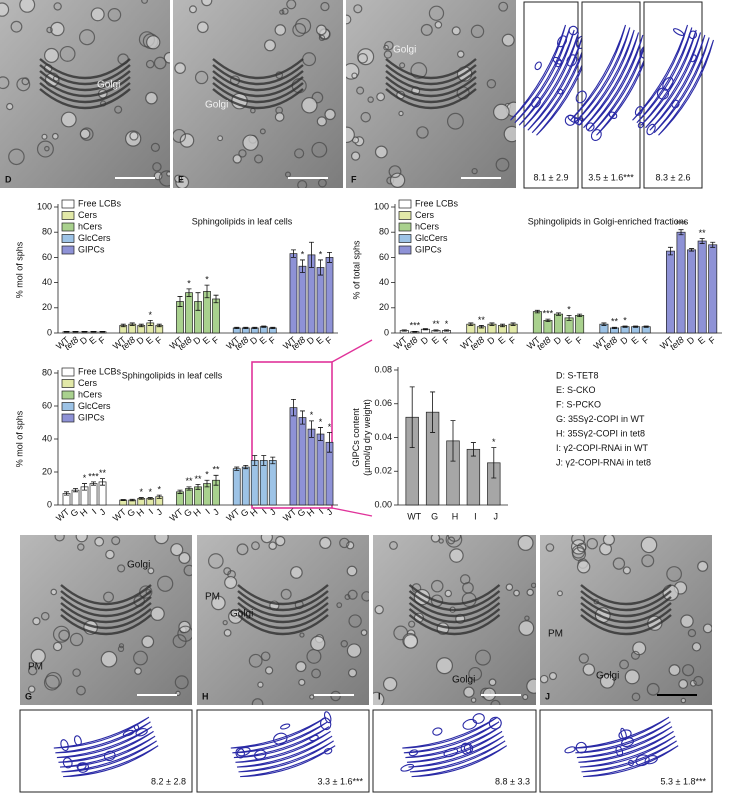 This screenshot has width=730, height=796. What do you see at coordinates (425, 215) in the screenshot?
I see `legend-label: Cers` at bounding box center [425, 215].